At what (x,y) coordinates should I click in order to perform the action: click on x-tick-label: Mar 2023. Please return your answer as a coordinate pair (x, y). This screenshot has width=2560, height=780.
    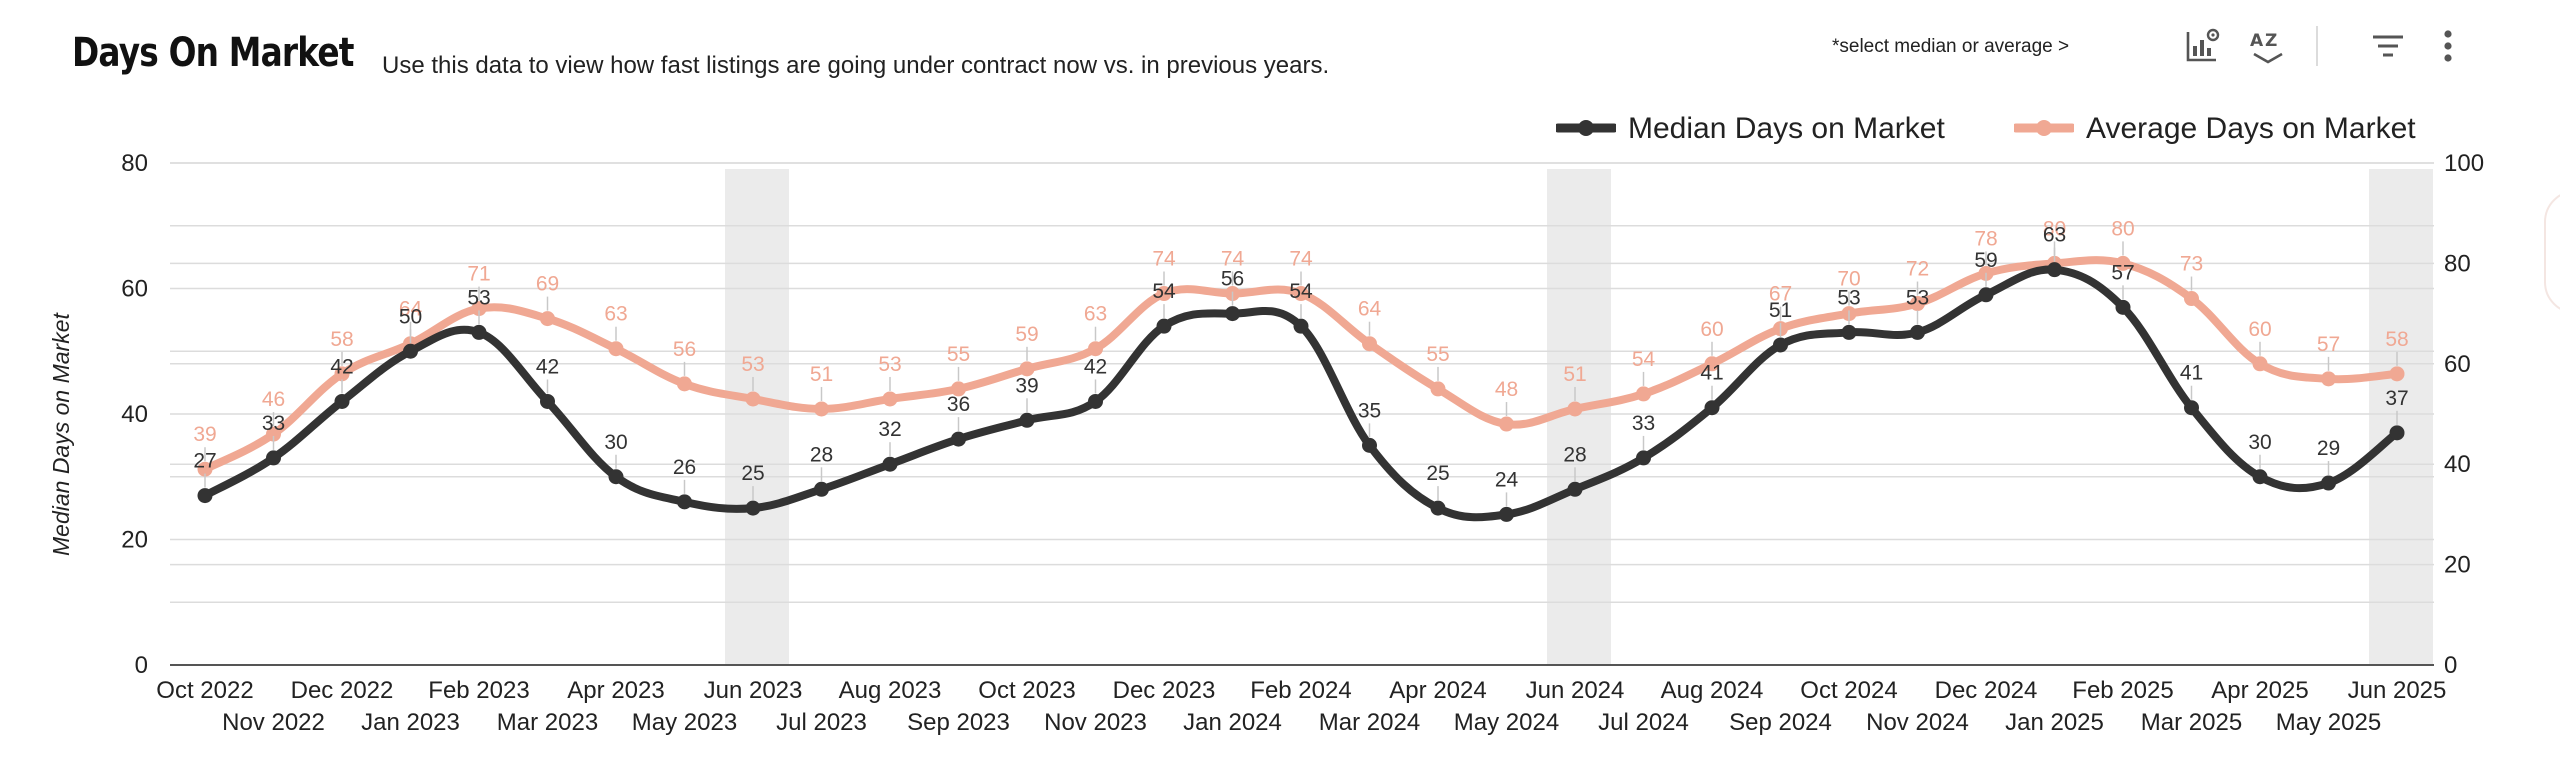
    Looking at the image, I should click on (547, 722).